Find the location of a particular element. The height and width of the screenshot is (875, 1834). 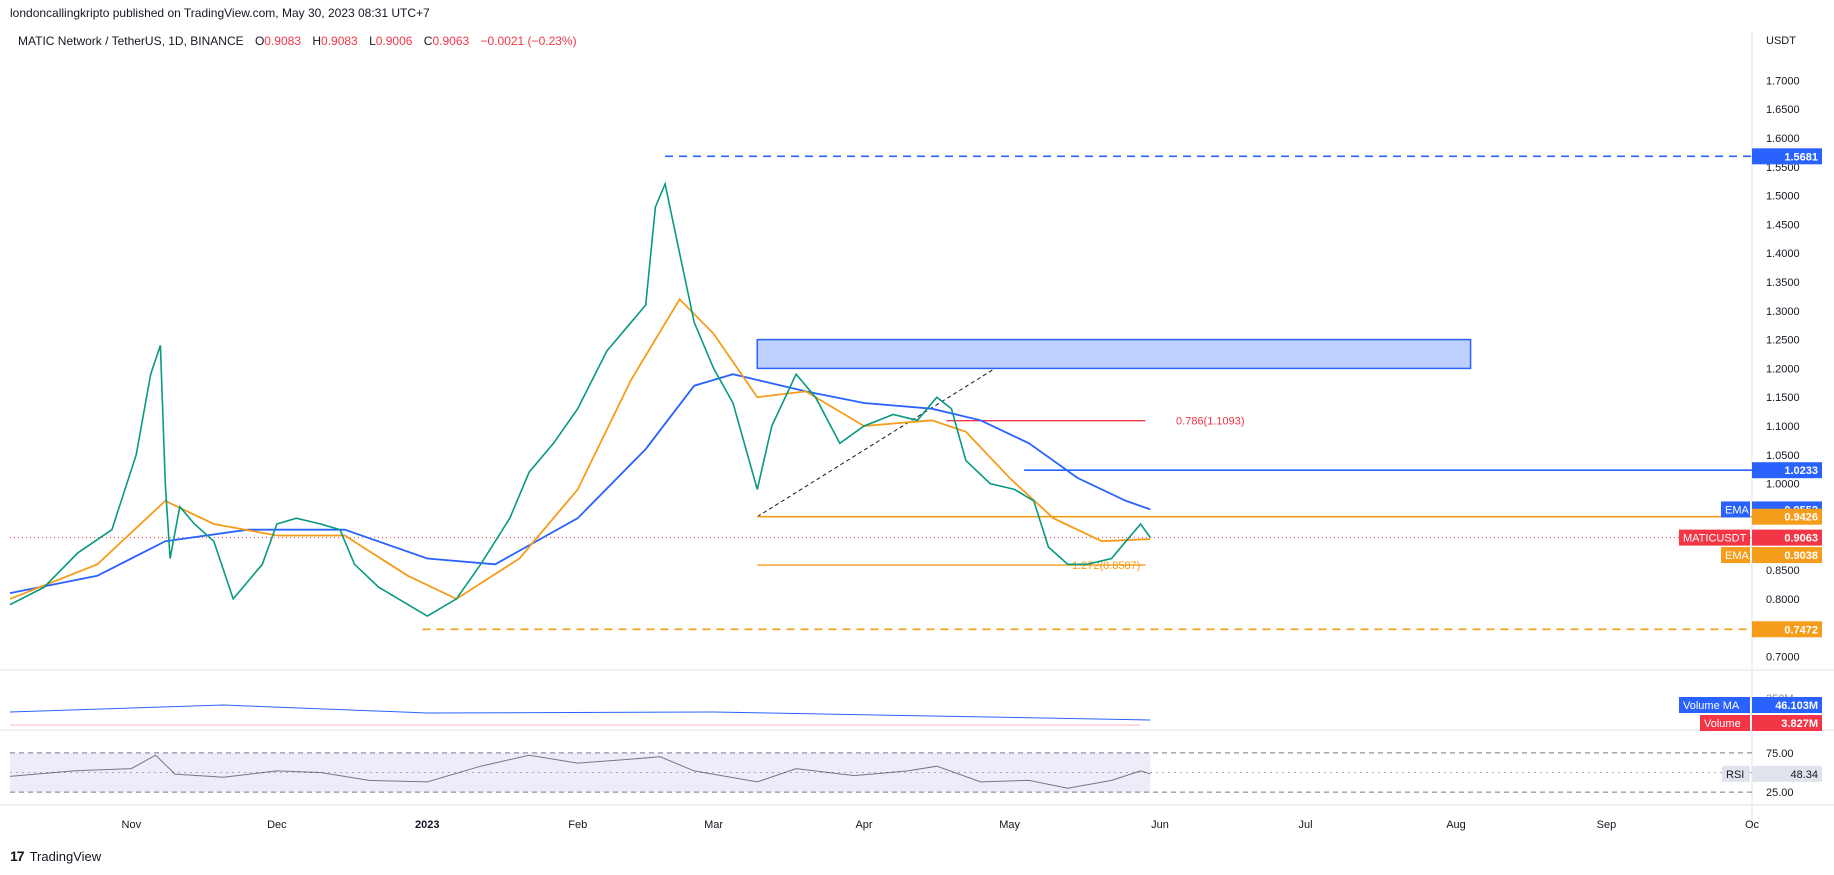

x-tick-11: Oc is located at coordinates (1752, 825).